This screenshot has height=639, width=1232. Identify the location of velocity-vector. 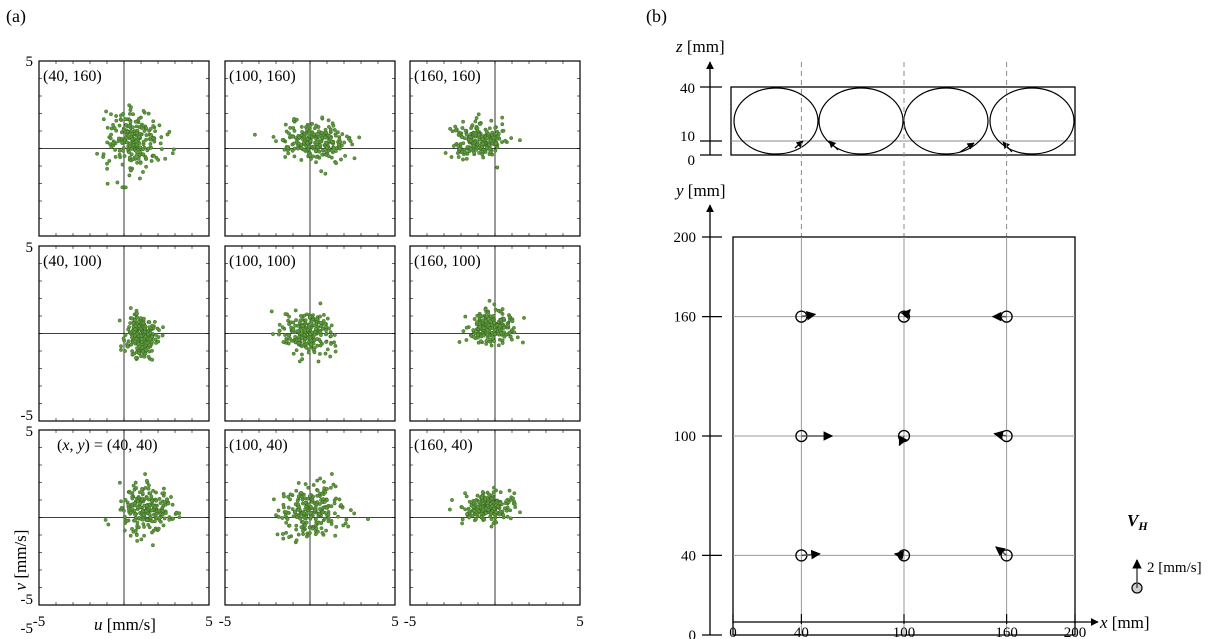
(811, 554).